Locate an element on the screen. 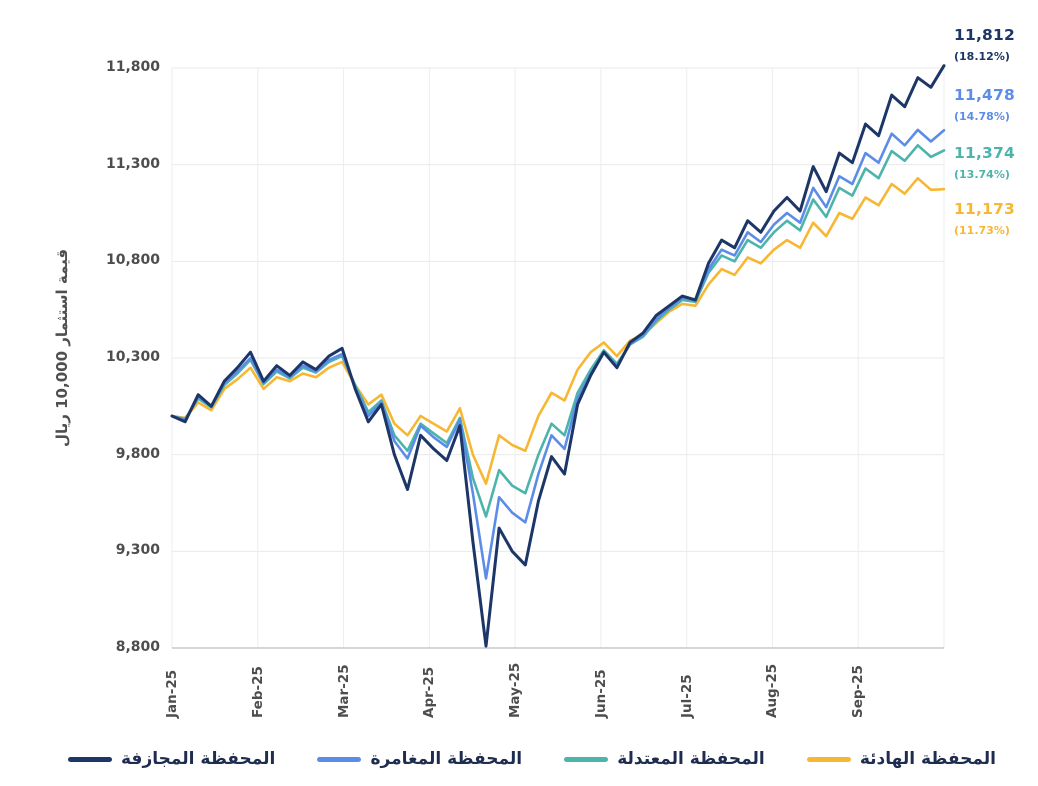 The width and height of the screenshot is (1038, 786). x-tick-label: Jun-25 is located at coordinates (600, 693).